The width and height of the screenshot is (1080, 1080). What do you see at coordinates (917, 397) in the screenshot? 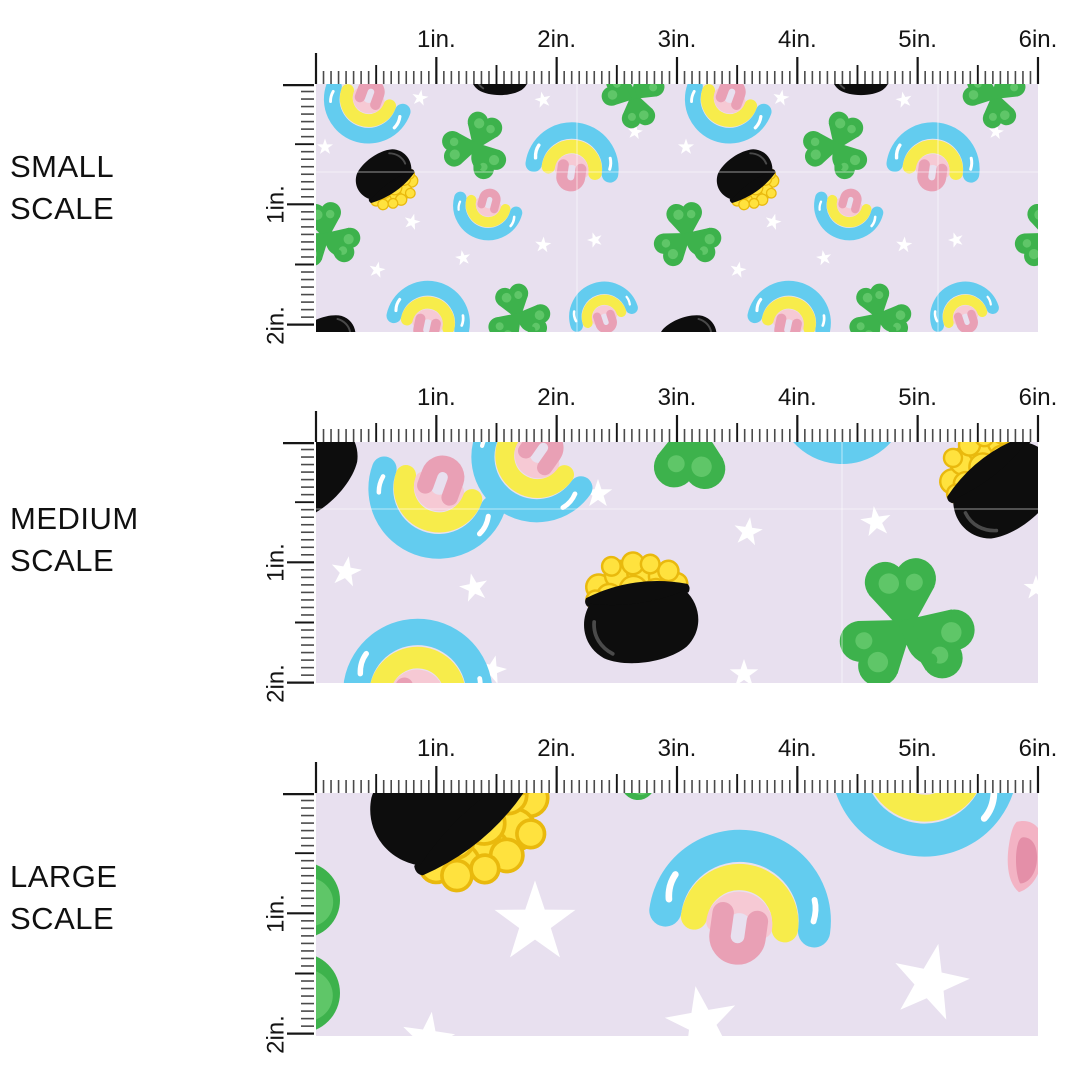
I see `h-ruler-label-medium-5in: 5in.` at bounding box center [917, 397].